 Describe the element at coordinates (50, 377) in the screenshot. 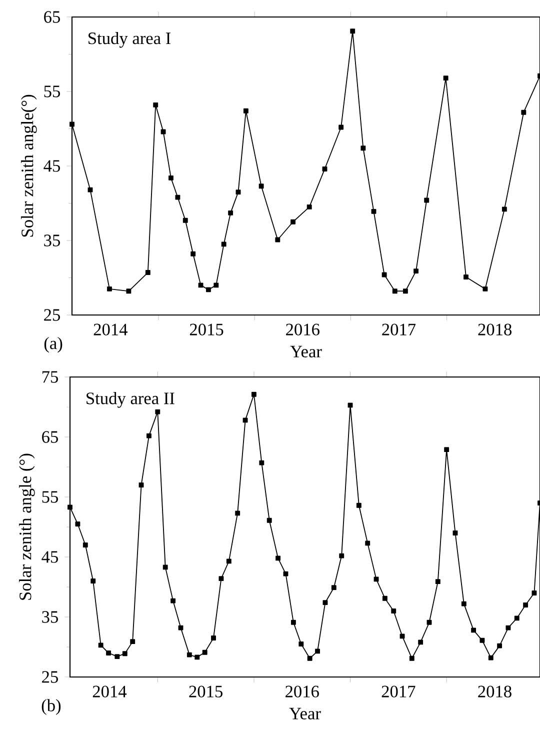

I see `y-tick-label: 75` at that location.